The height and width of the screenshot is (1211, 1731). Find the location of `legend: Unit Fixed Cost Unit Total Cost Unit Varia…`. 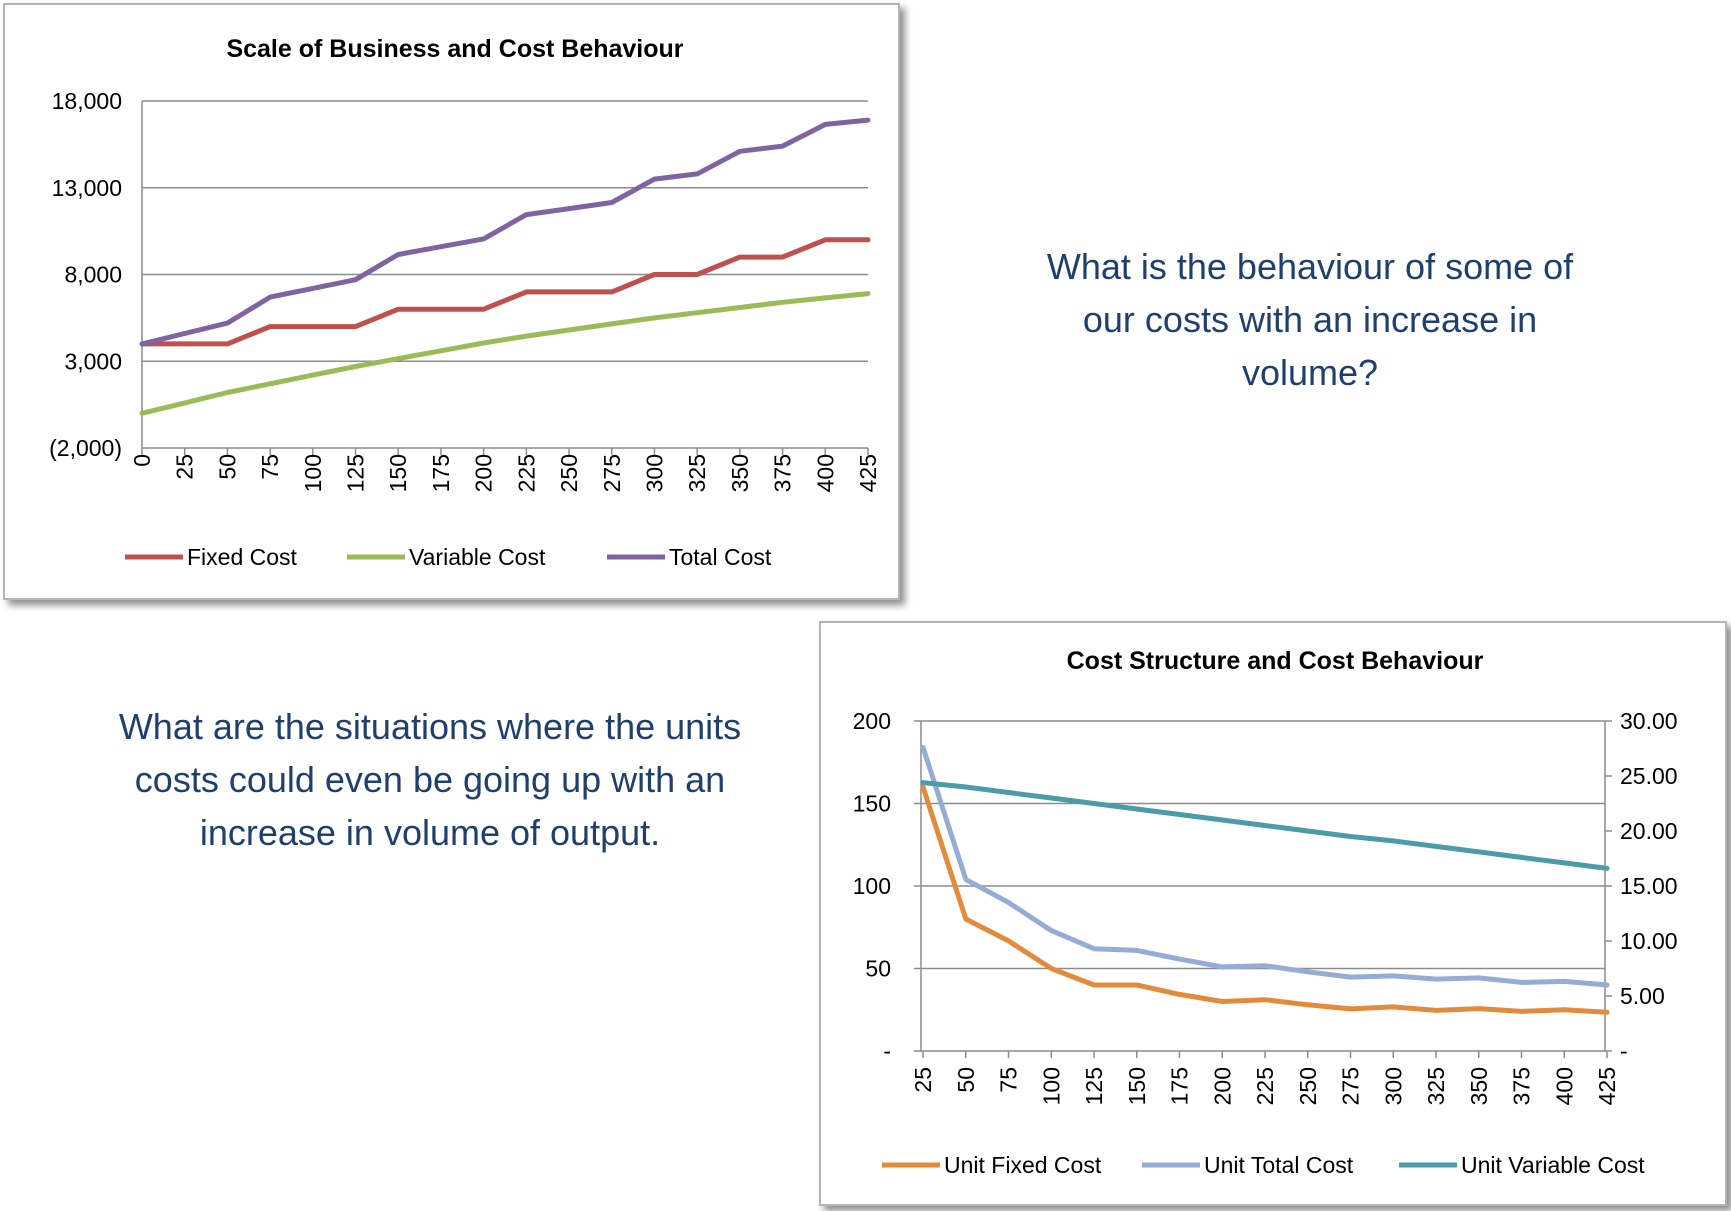

legend: Unit Fixed Cost Unit Total Cost Unit Varia… is located at coordinates (1263, 1165).